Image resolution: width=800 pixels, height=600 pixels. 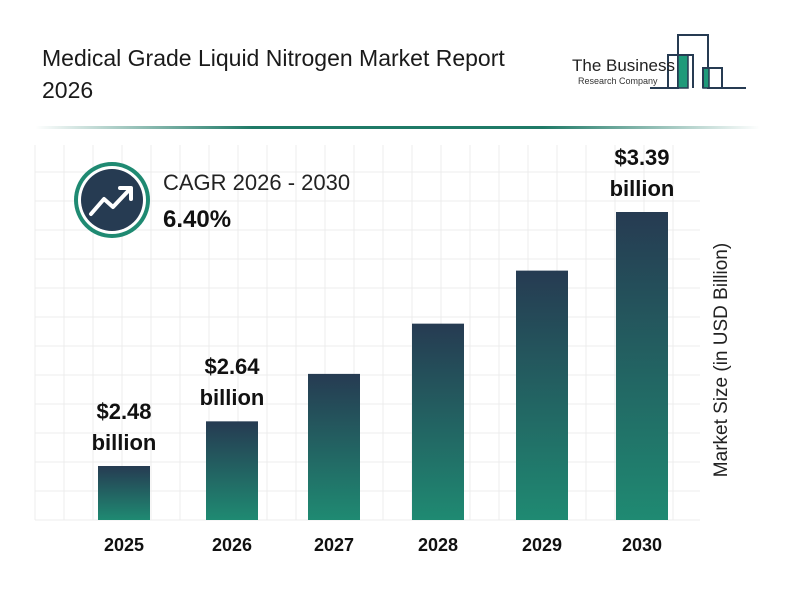 I want to click on logo-subtext: Research Company, so click(x=618, y=81).